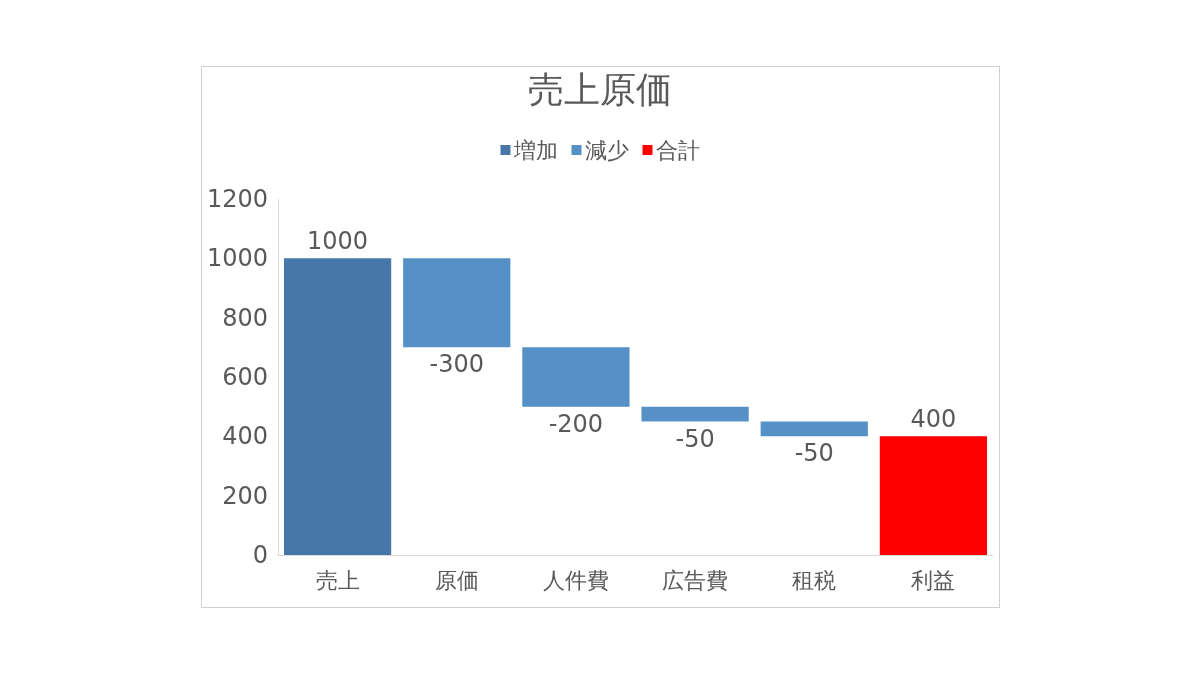  I want to click on y-tick-label: 1000, so click(237, 258).